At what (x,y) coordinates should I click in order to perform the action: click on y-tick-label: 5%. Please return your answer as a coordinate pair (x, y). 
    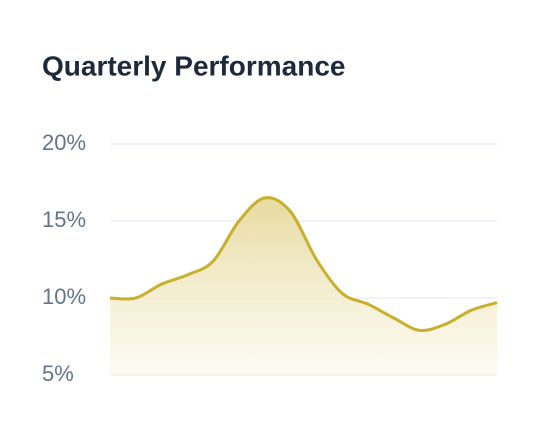
    Looking at the image, I should click on (58, 373).